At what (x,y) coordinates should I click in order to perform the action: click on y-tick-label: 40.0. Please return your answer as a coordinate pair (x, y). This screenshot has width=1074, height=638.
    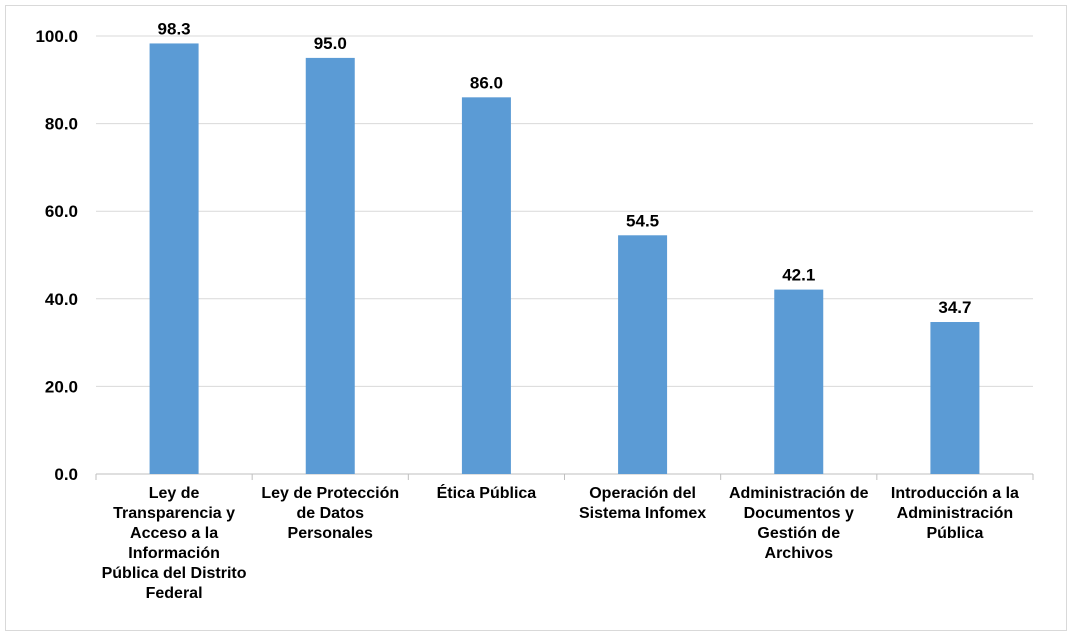
    Looking at the image, I should click on (61, 299).